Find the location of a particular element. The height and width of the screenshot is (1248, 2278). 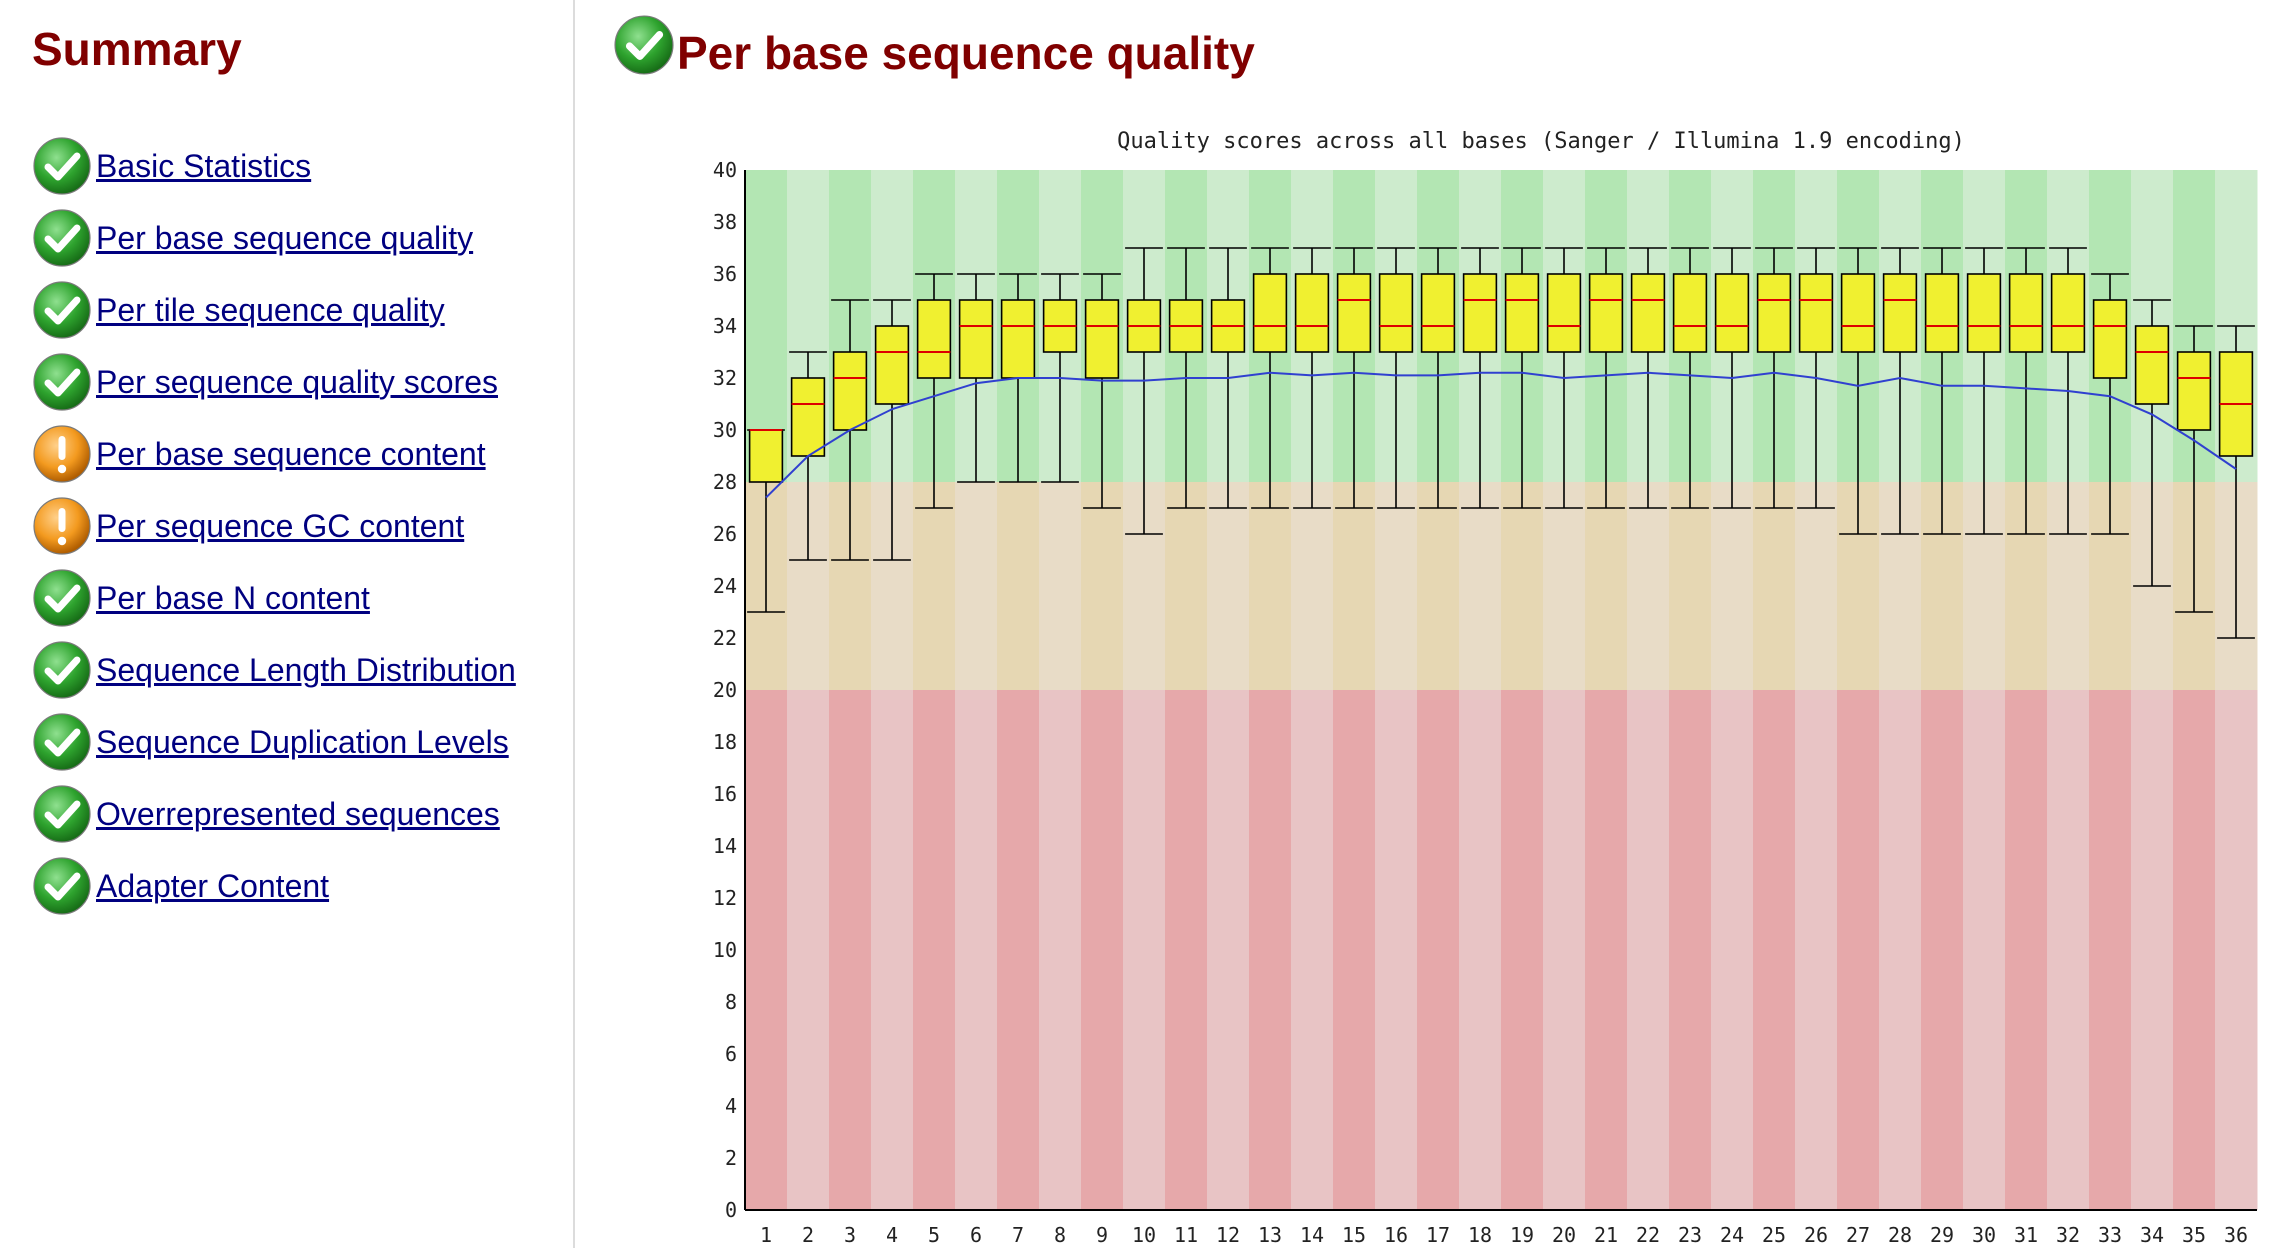

y-tick-label: 18 is located at coordinates (725, 742).